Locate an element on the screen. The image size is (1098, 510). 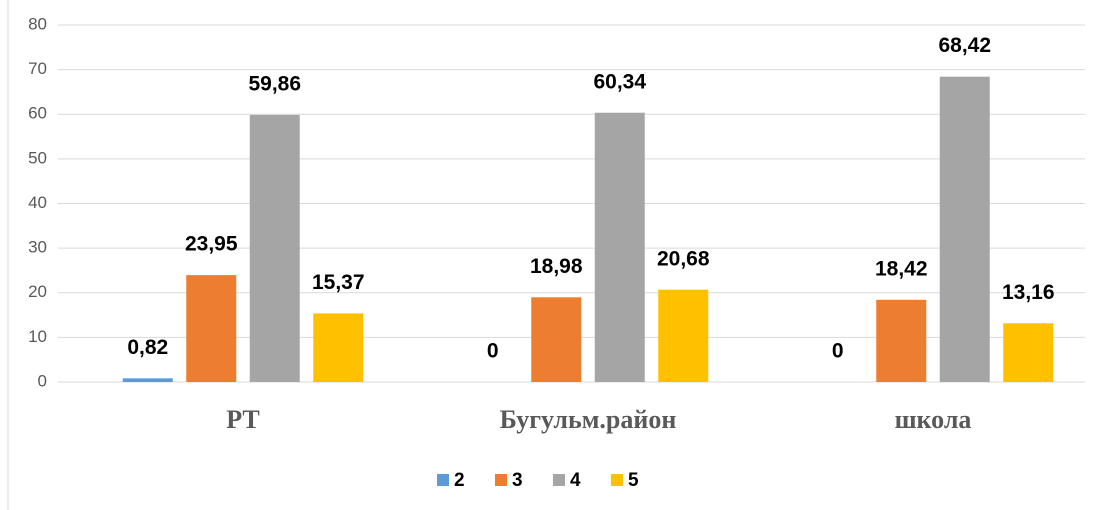
legend-label: 3 is located at coordinates (517, 480).